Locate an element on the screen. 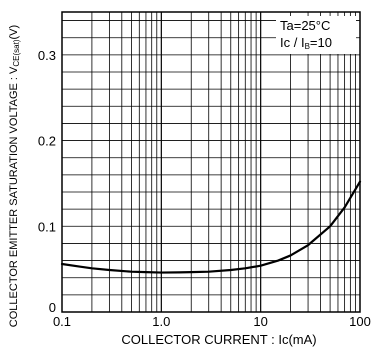 This screenshot has width=374, height=351. y-tick-label: 0 is located at coordinates (52, 307).